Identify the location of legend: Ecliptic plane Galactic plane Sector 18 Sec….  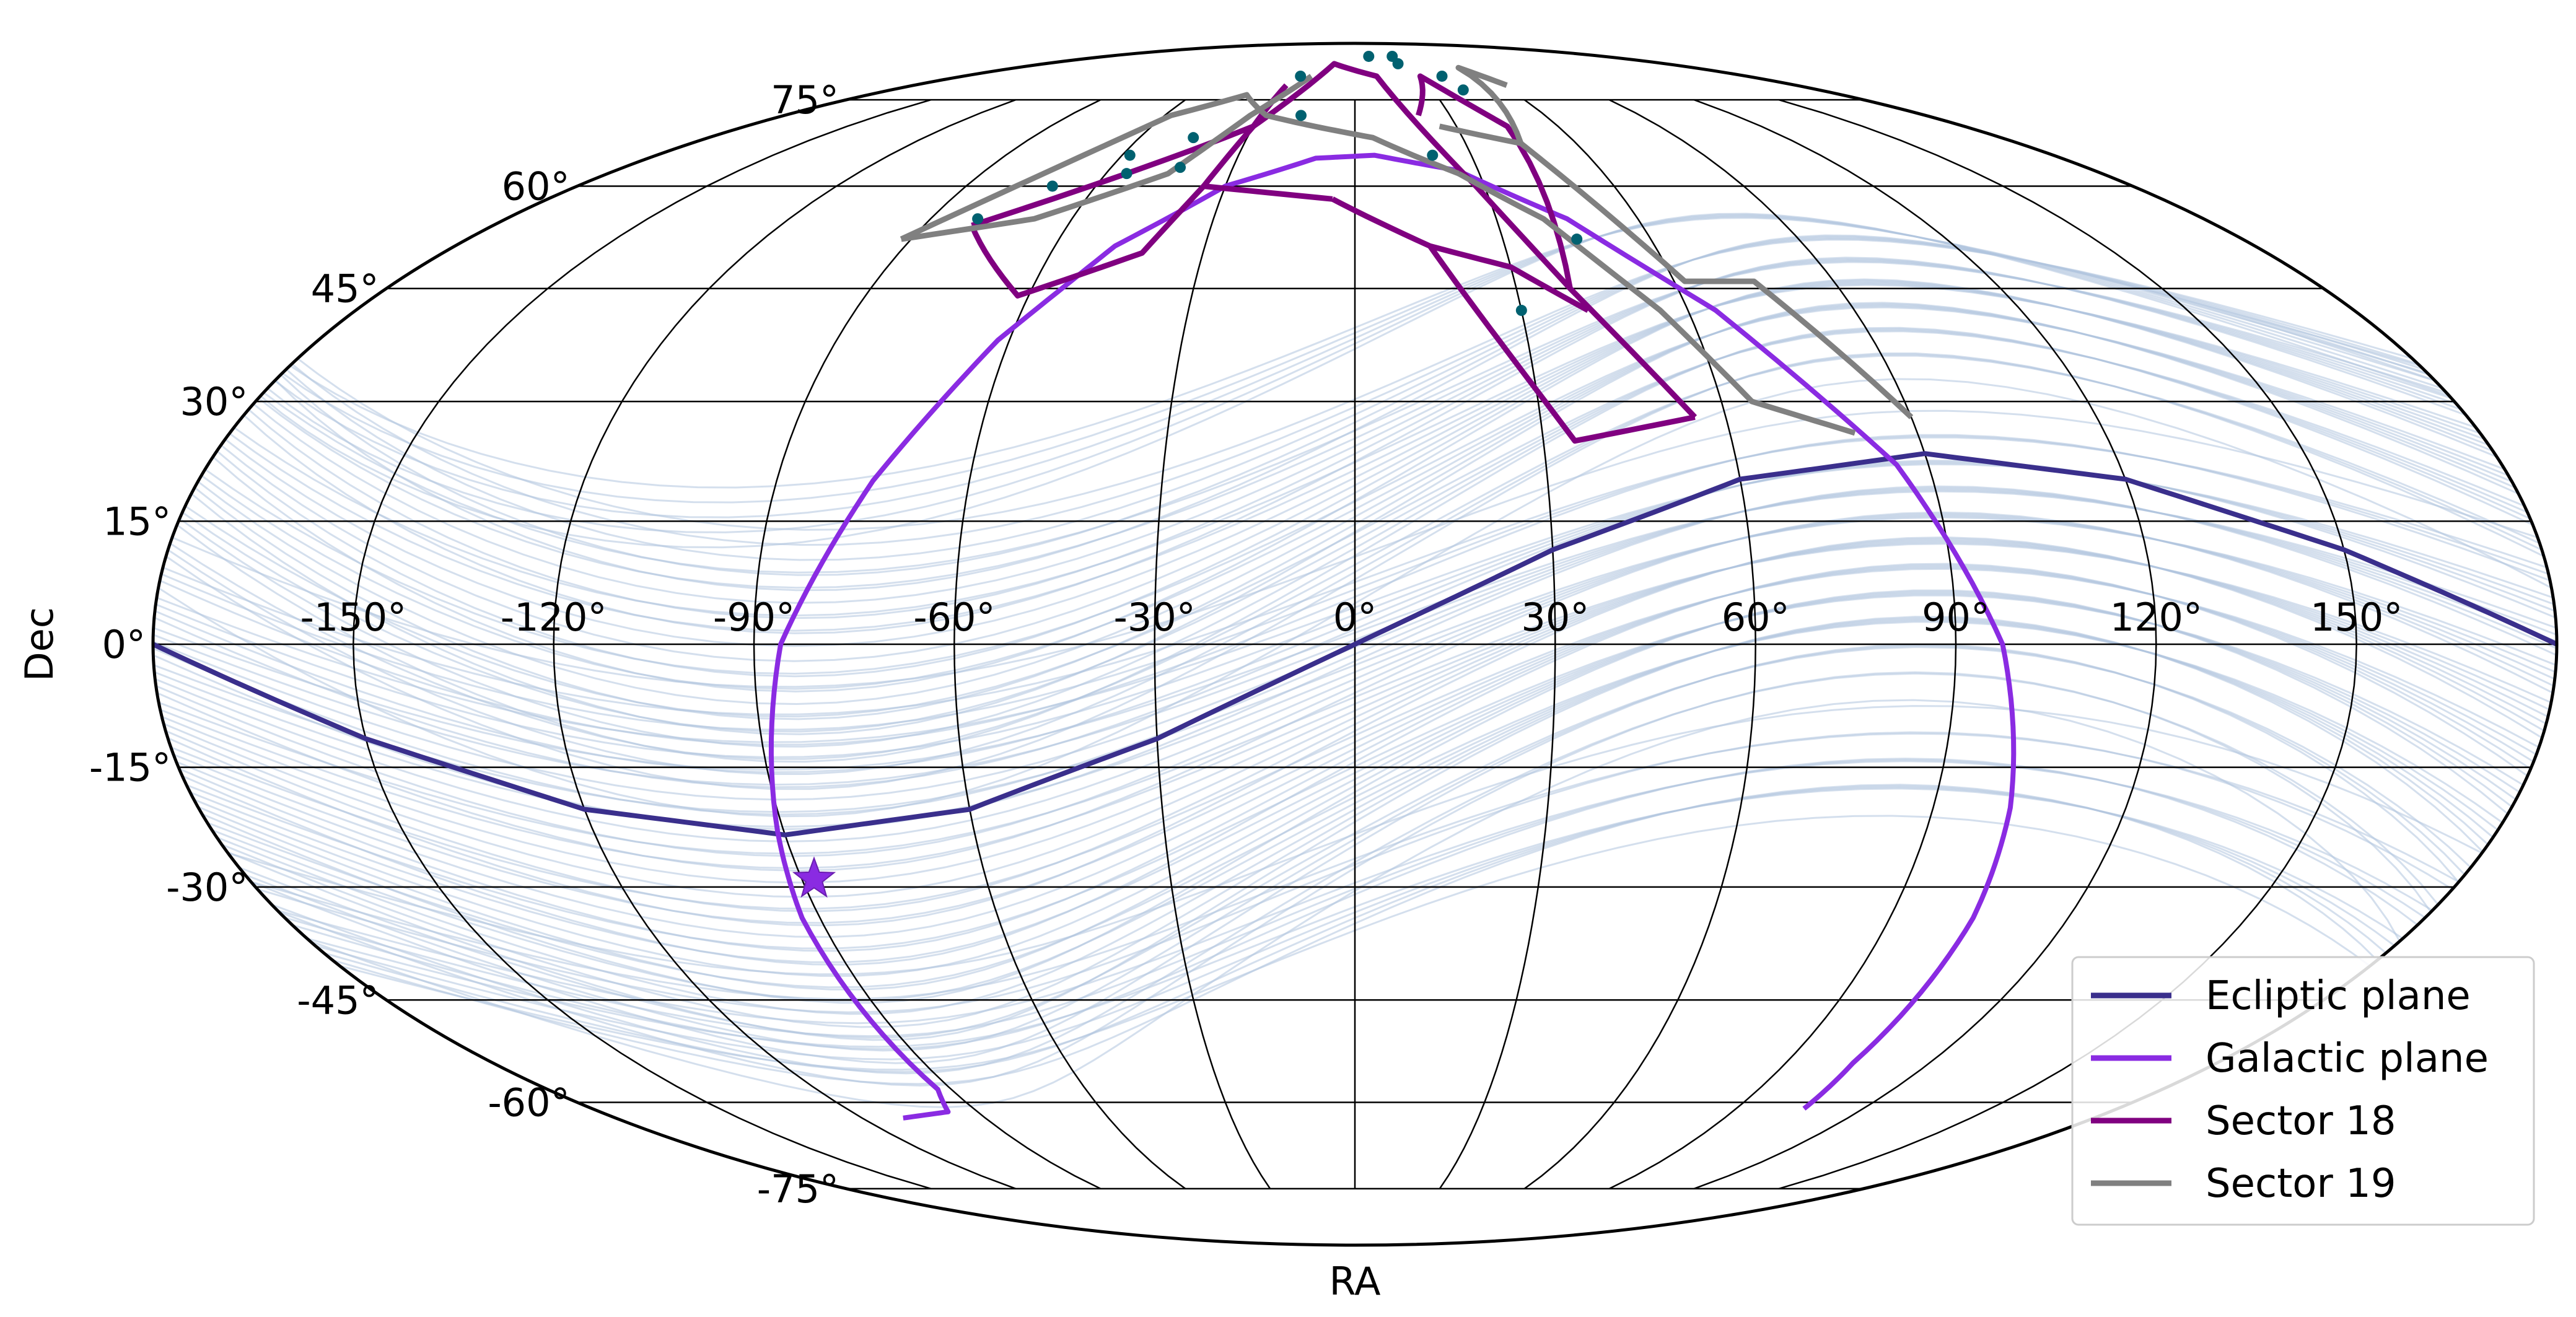
(2303, 1091).